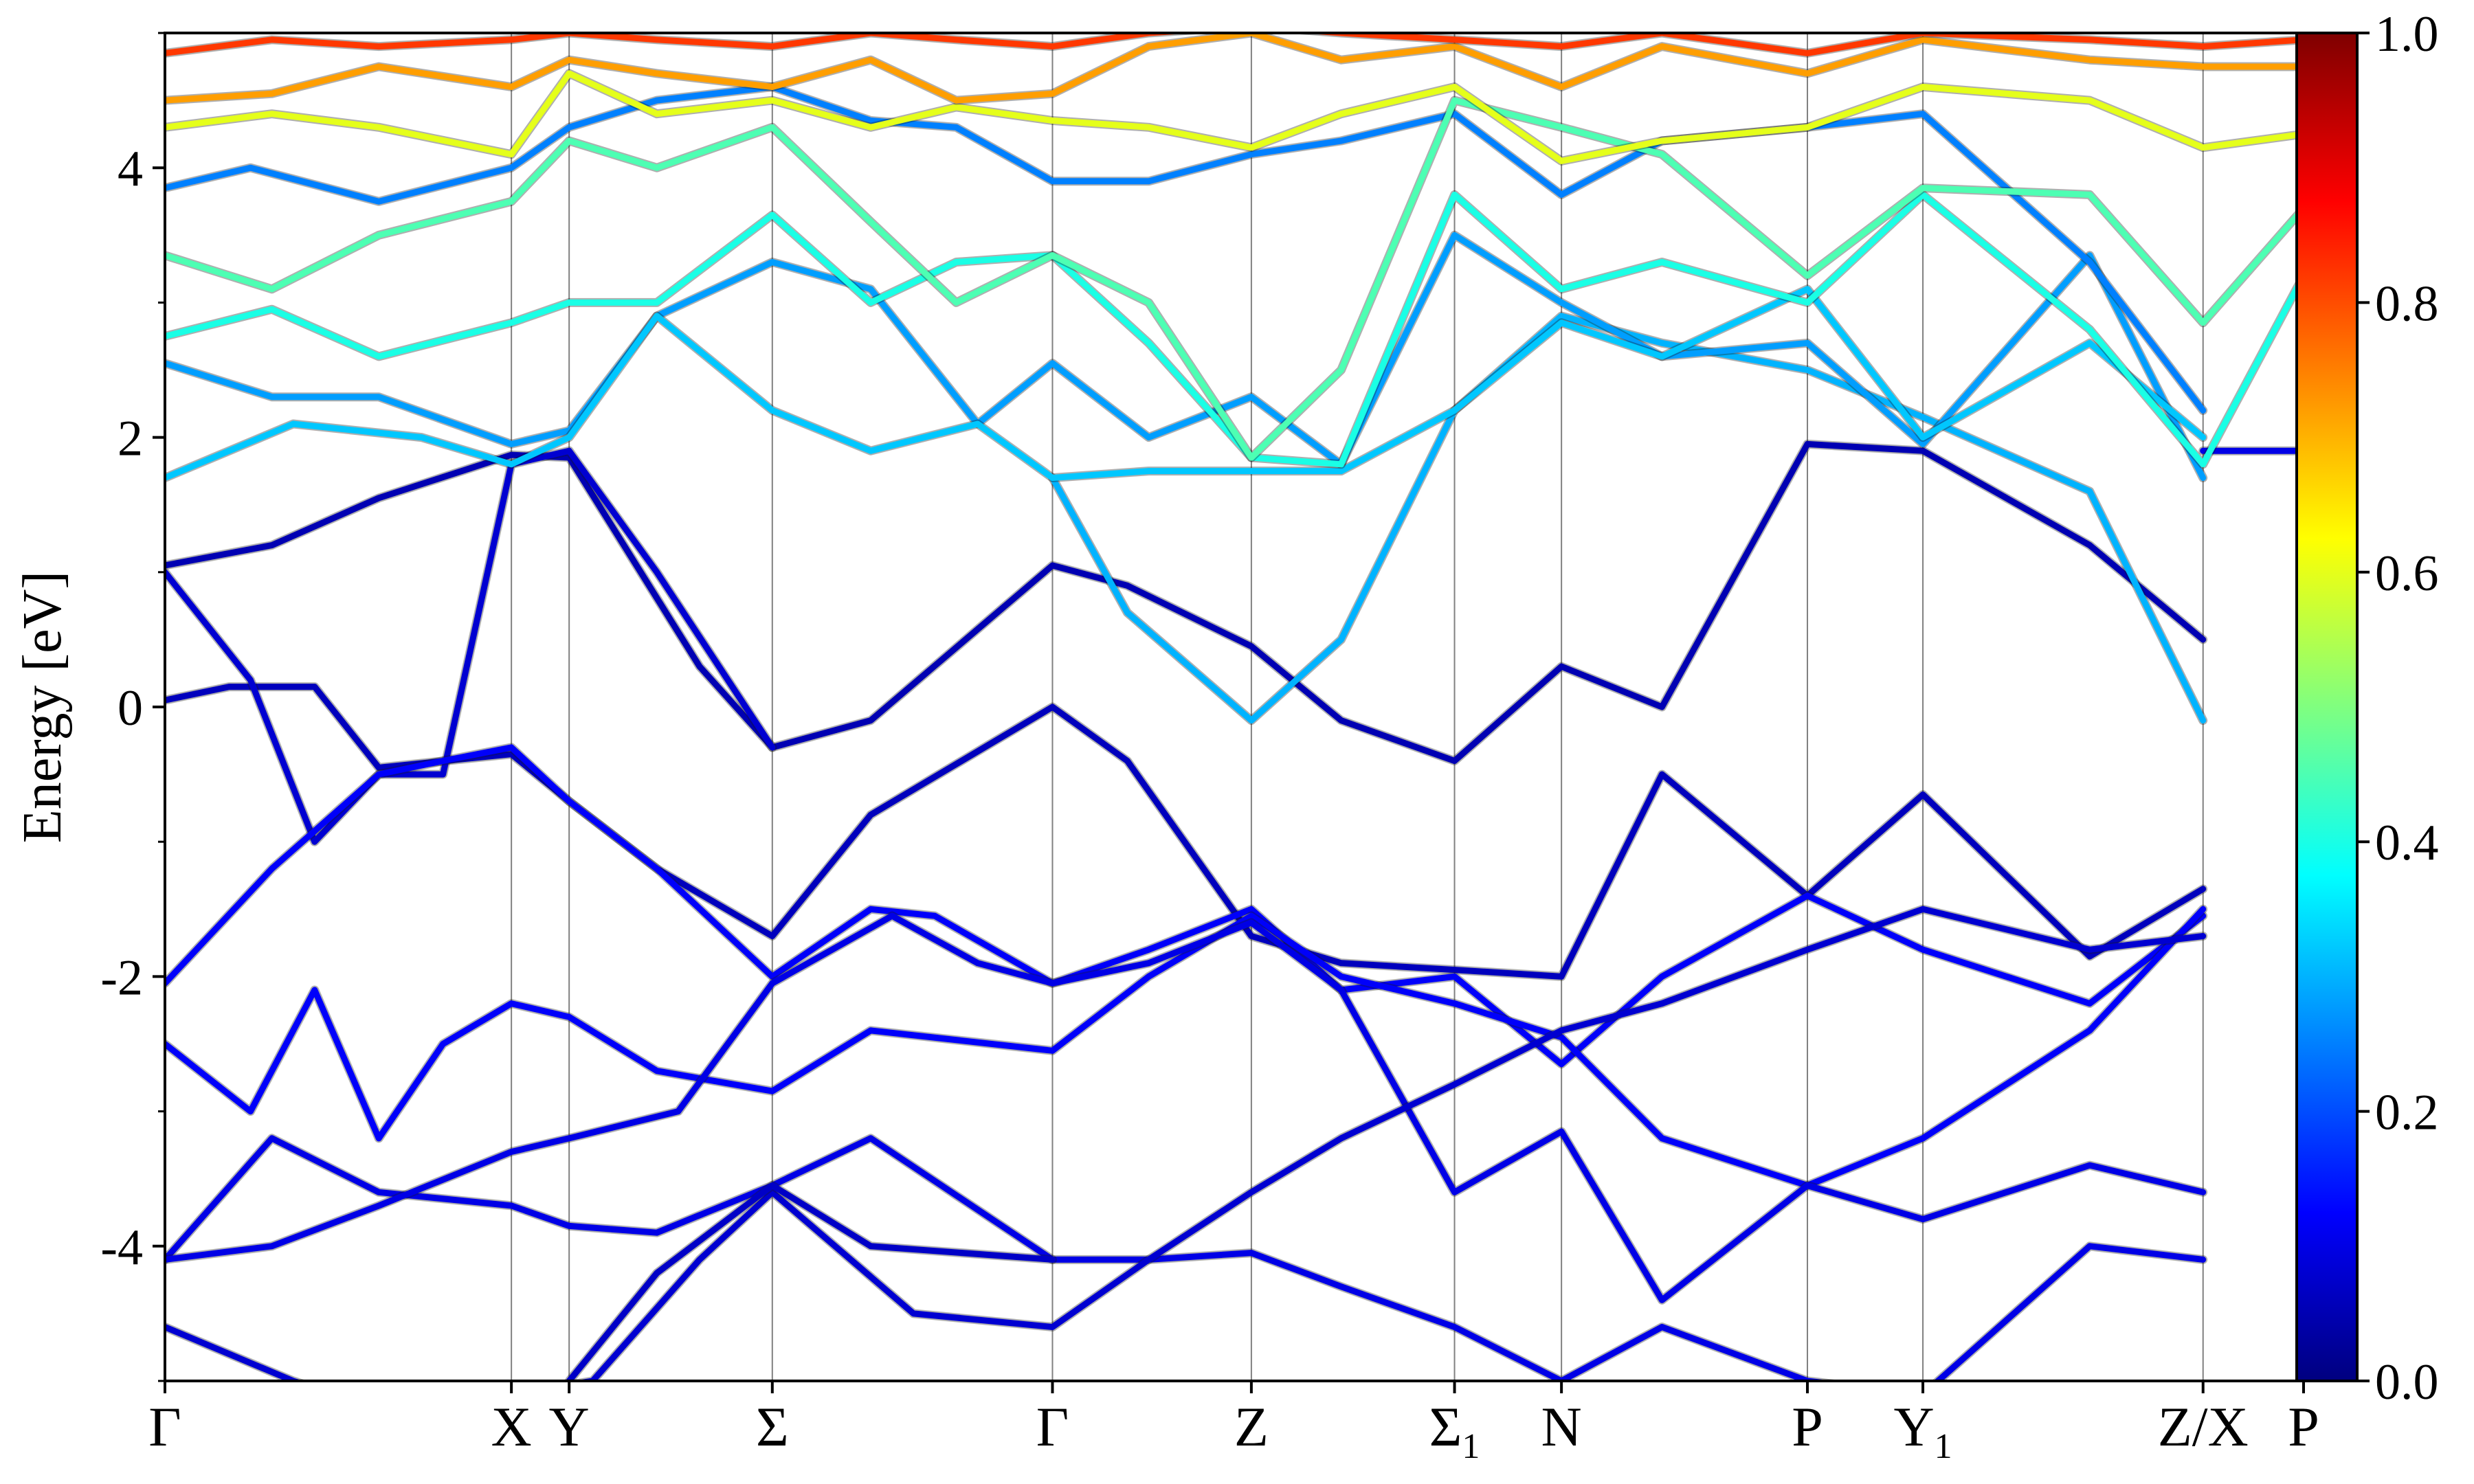 Image resolution: width=2474 pixels, height=1484 pixels. I want to click on x-tick-label: N, so click(1561, 1426).